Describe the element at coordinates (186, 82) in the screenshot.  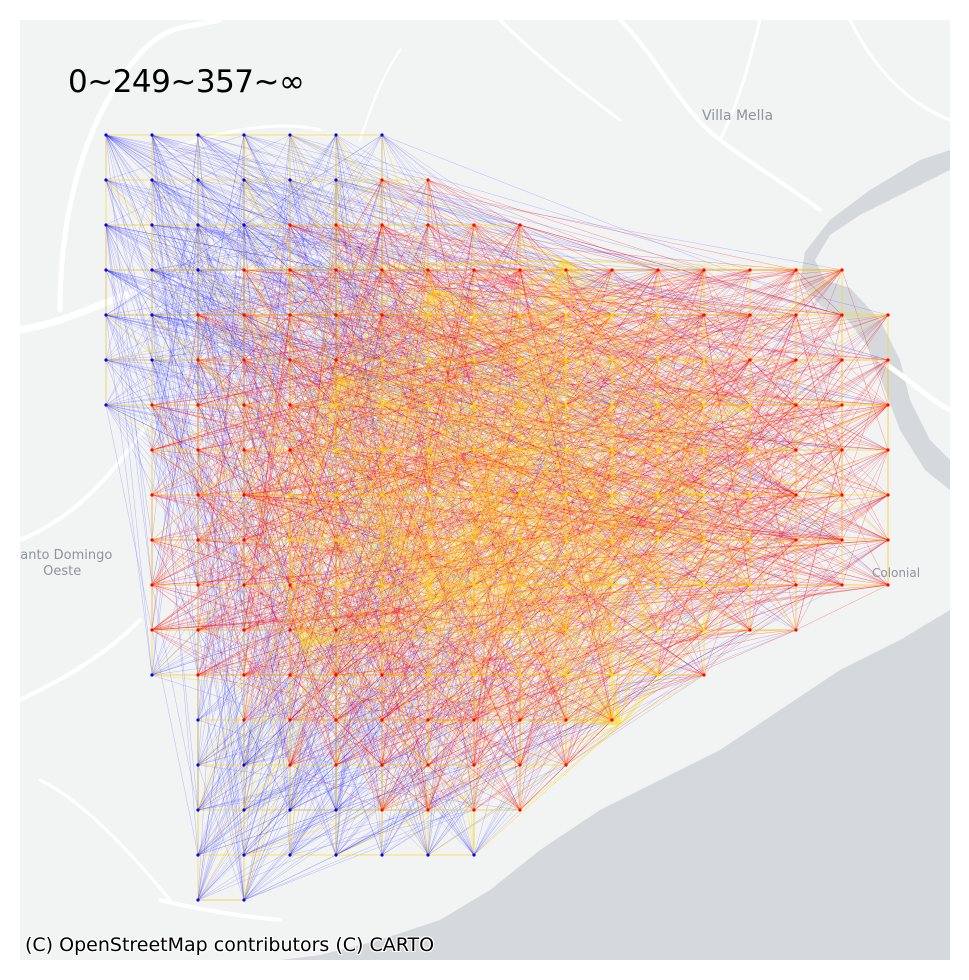
I see `legend-title: 0~249~357~∞` at that location.